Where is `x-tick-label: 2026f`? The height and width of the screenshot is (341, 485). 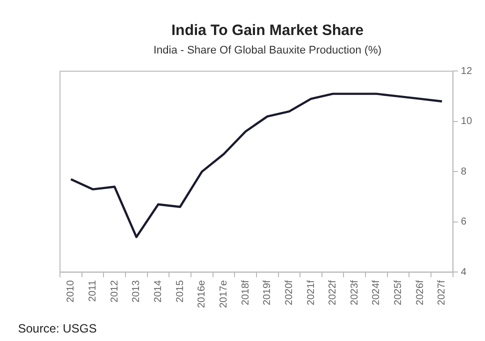
x-tick-label: 2026f is located at coordinates (420, 293).